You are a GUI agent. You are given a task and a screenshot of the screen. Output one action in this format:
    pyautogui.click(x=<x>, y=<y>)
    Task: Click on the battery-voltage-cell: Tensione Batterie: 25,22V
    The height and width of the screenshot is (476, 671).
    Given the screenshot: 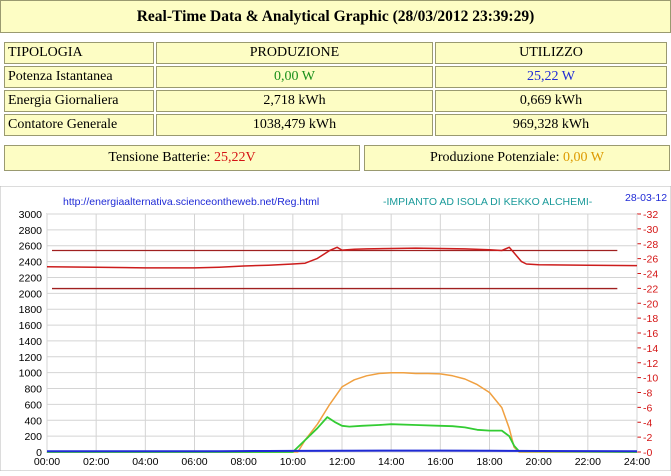 What is the action you would take?
    pyautogui.click(x=182, y=158)
    